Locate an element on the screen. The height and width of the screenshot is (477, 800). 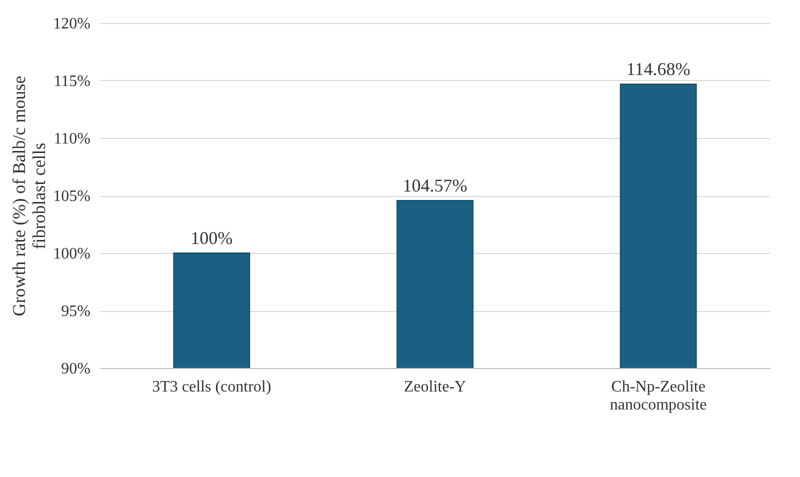
data-label: 104.57% is located at coordinates (435, 185).